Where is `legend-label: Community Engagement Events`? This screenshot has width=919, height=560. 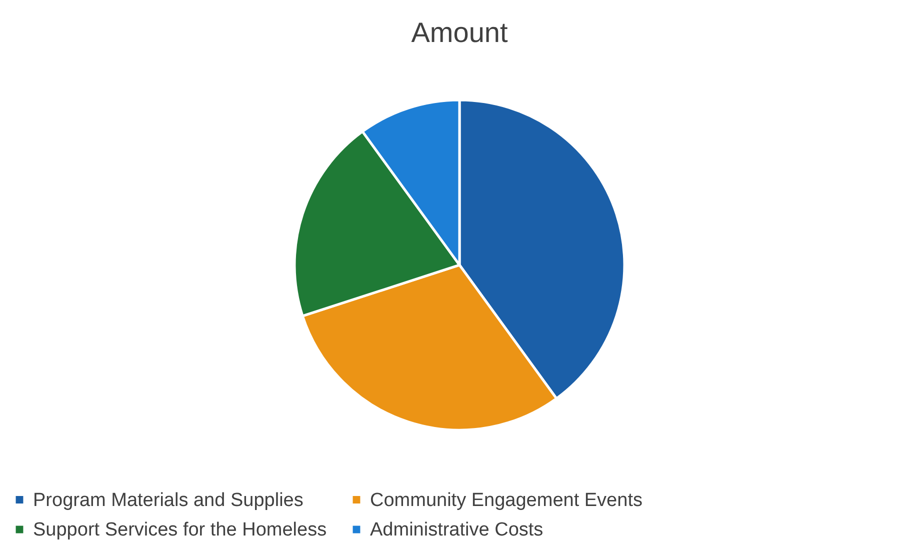
legend-label: Community Engagement Events is located at coordinates (506, 500).